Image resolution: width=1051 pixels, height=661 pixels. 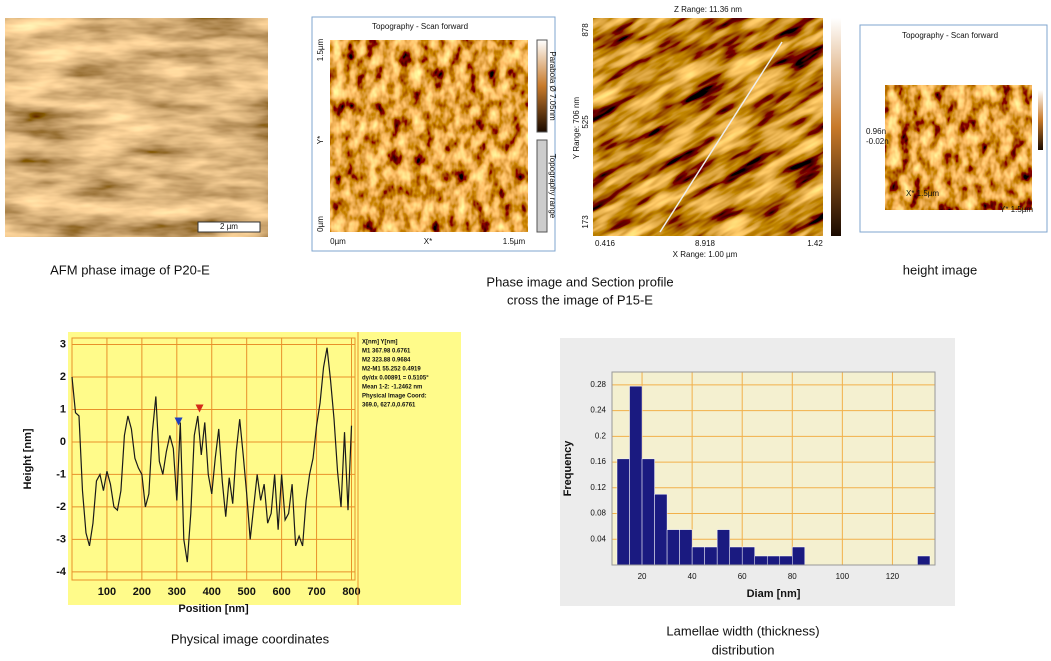 I want to click on x-axis-label: Diam [nm], so click(x=774, y=594).